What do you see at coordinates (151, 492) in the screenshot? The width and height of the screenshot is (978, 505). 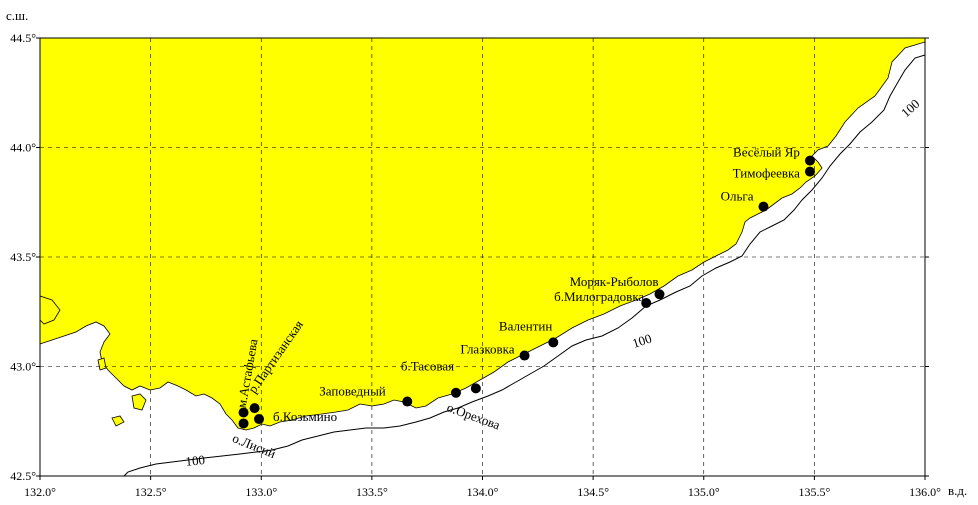 I see `tick-label-lon: 132.5°` at bounding box center [151, 492].